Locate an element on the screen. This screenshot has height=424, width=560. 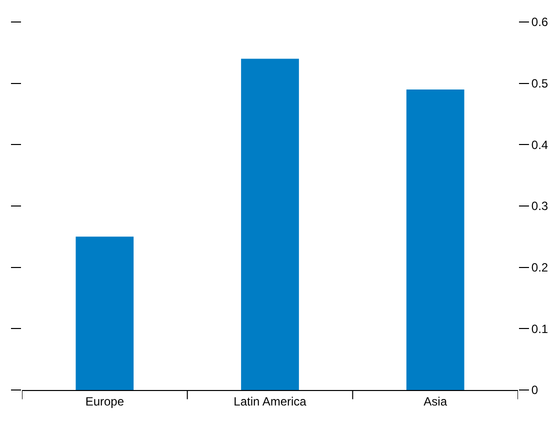
y-tick-label: 0.6 is located at coordinates (539, 22).